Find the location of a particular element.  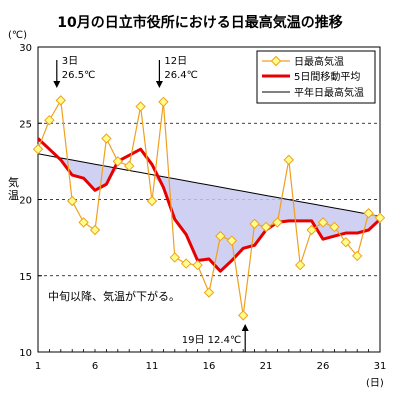

normal-series is located at coordinates (209, 185).